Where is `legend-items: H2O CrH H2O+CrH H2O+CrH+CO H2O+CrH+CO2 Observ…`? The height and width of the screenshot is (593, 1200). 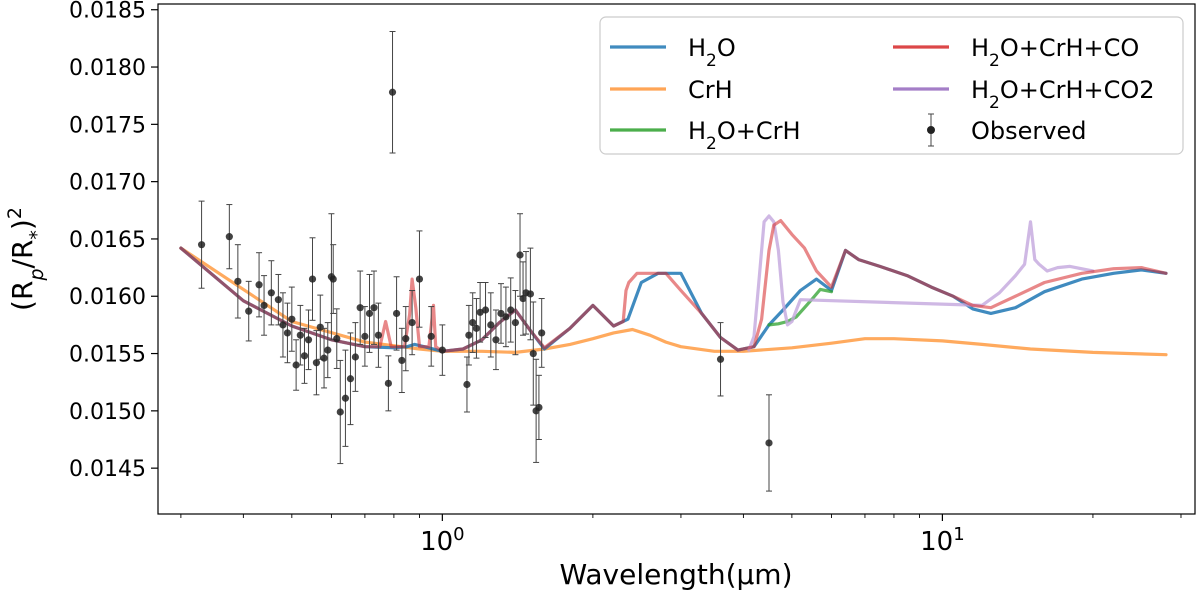
legend-items: H2O CrH H2O+CrH H2O+CrH+CO H2O+CrH+CO2 Observ… is located at coordinates (882, 94).